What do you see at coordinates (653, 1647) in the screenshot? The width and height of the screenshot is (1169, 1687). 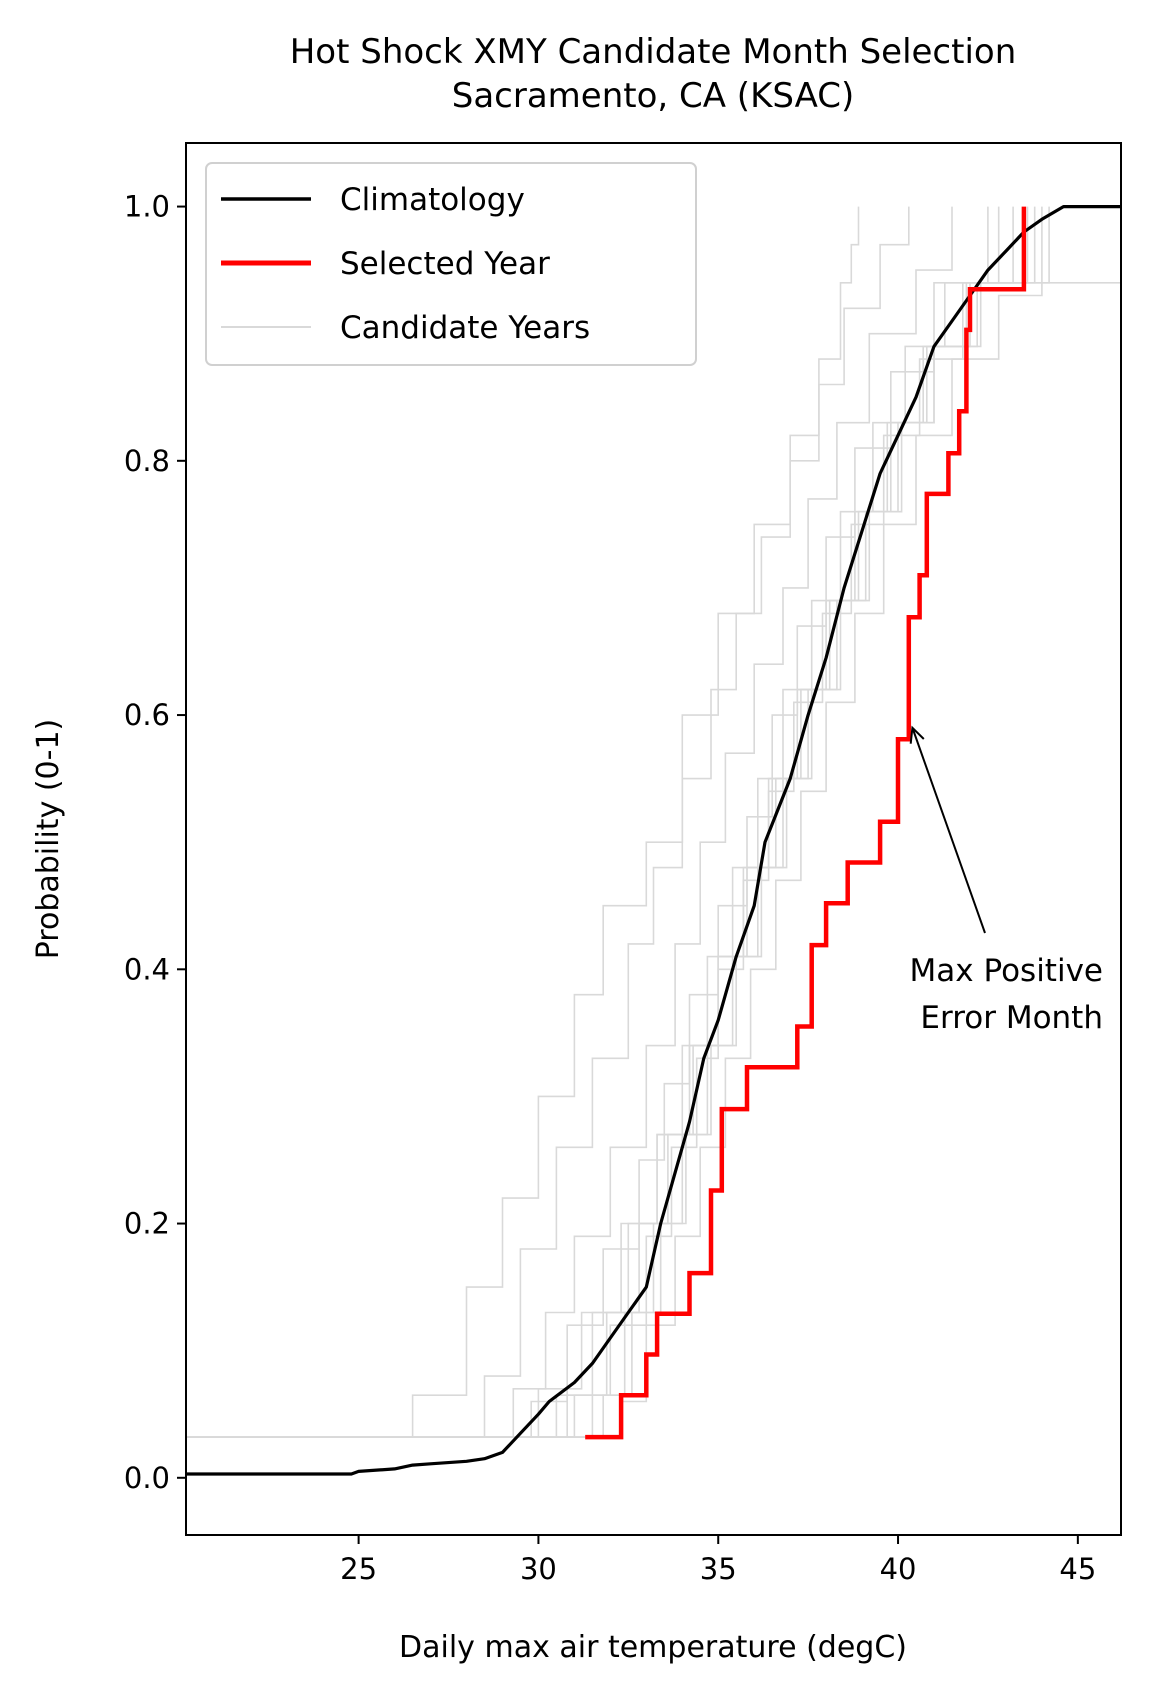 I see `x-axis-label: Daily max air temperature (degC)` at bounding box center [653, 1647].